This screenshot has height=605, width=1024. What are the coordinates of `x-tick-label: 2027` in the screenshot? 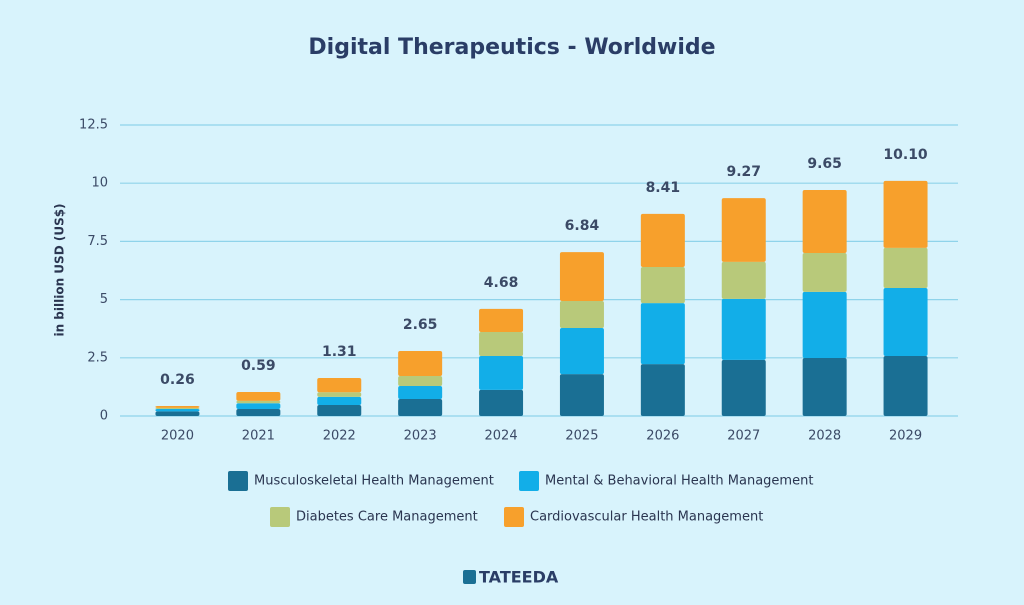 It's located at (743, 436).